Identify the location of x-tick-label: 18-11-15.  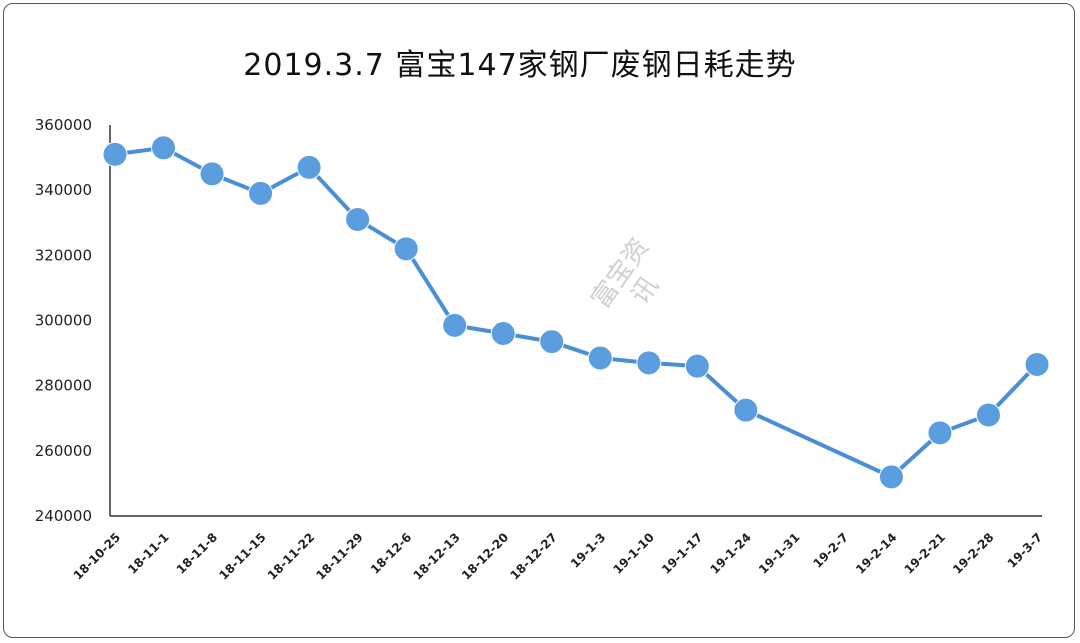
(242, 556).